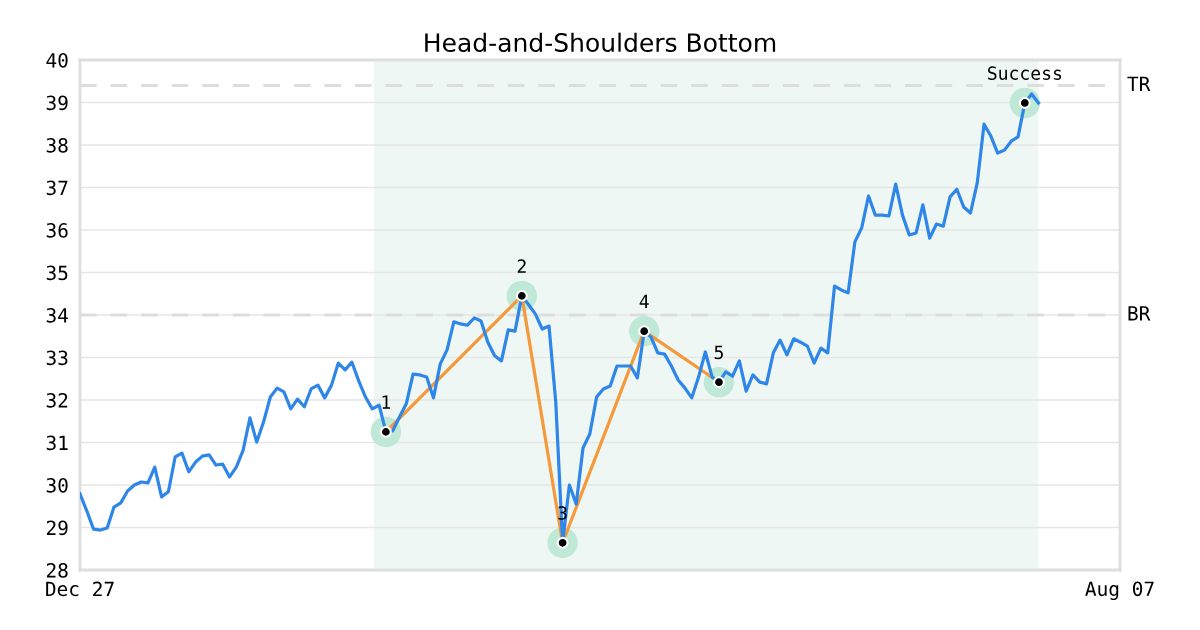  I want to click on y-tick-label: 29, so click(57, 528).